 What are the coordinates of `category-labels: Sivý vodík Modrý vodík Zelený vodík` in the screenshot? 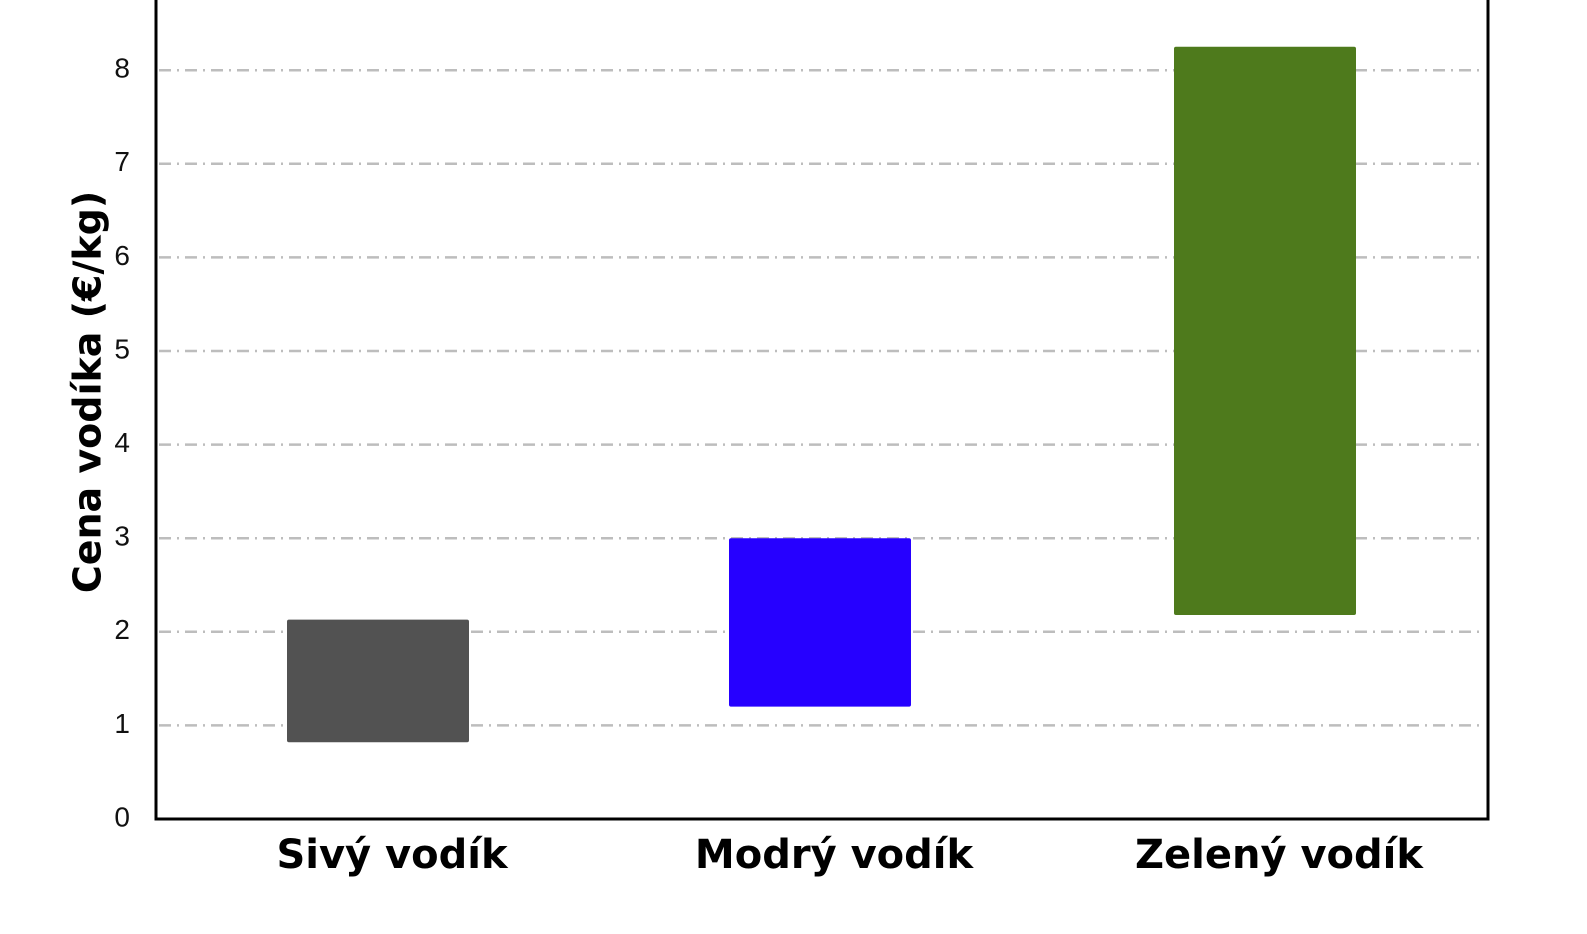 It's located at (850, 855).